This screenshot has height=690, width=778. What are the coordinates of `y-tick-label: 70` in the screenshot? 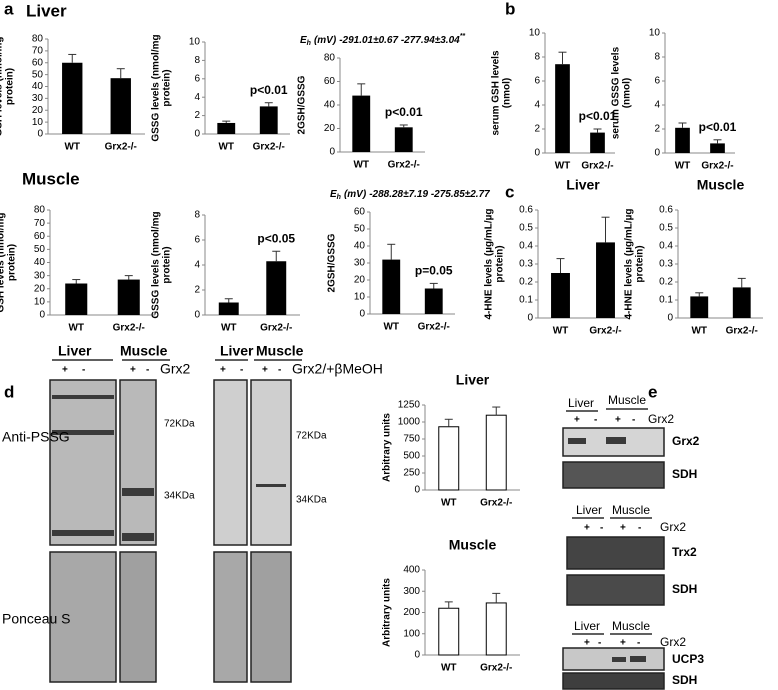 It's located at (38, 51).